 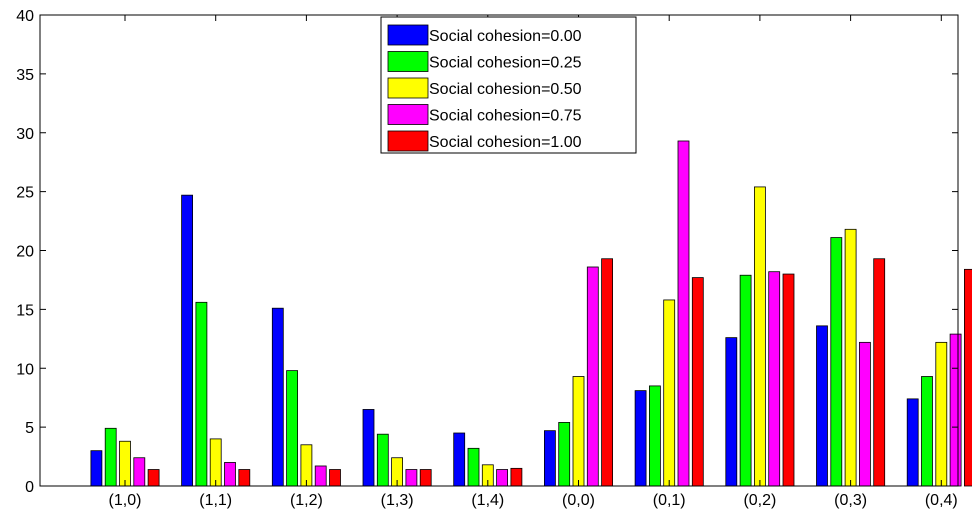 I want to click on x-tick-label-1: (1,1), so click(x=215, y=500).